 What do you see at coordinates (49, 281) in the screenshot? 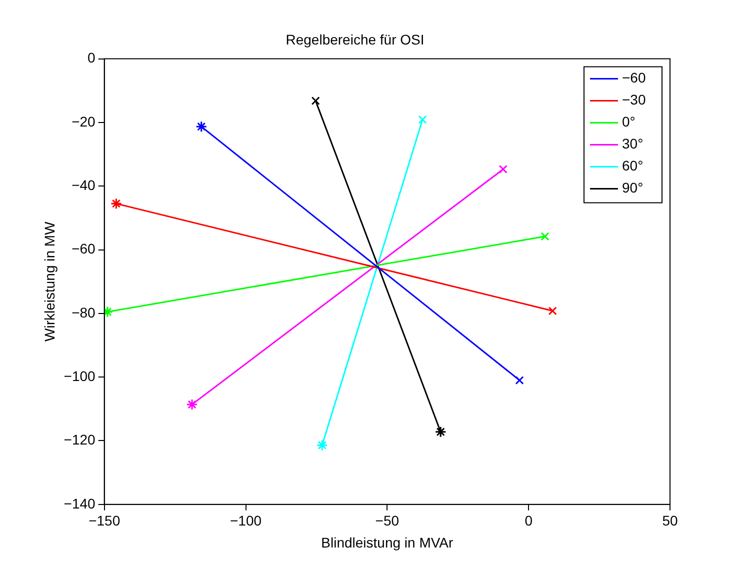
I see `y-axis-title: Wirkleistung in MW` at bounding box center [49, 281].